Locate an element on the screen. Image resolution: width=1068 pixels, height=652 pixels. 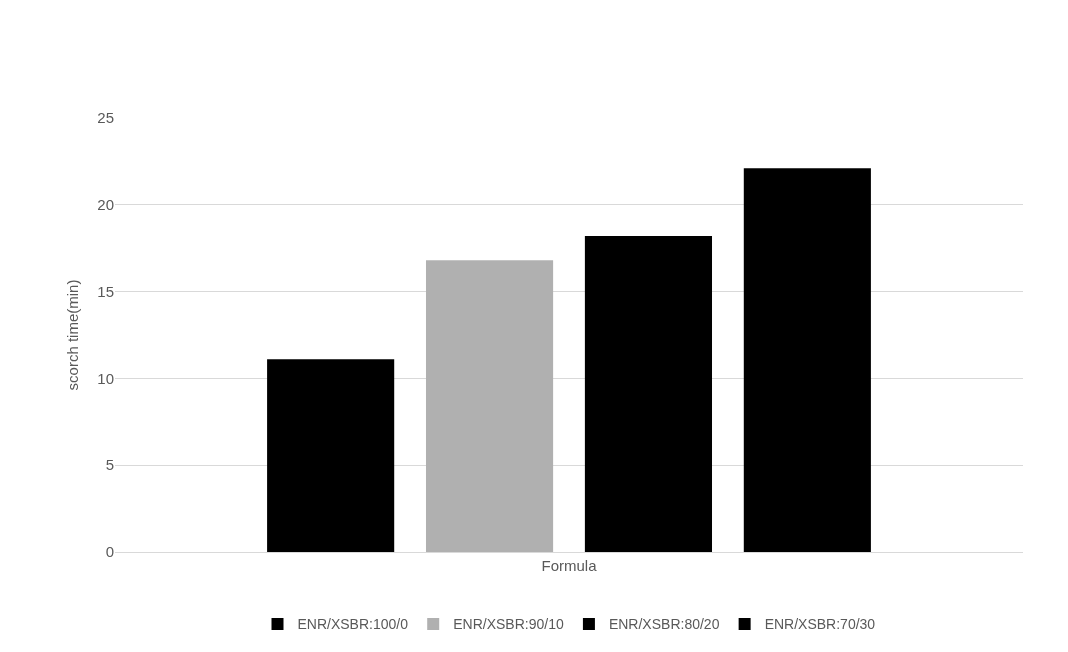
legend-label: ENR/XSBR:100/0 is located at coordinates (353, 624).